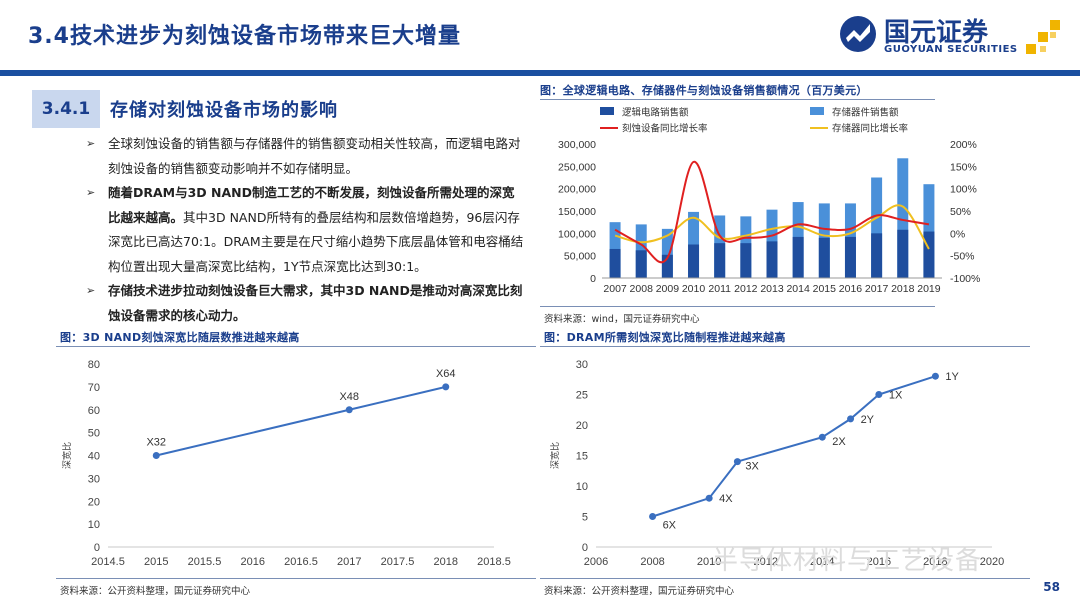 The width and height of the screenshot is (1080, 608). I want to click on y-tick-label: 60, so click(94, 411).